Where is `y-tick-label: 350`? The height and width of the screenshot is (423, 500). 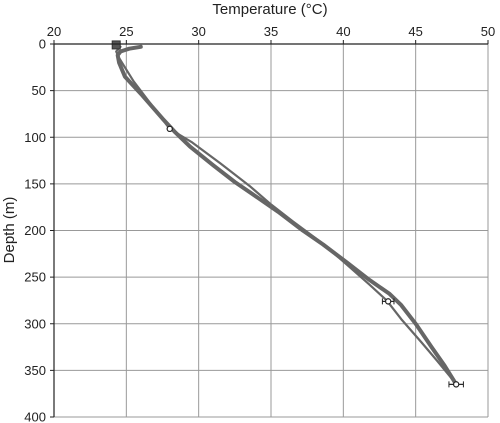
y-tick-label: 350 is located at coordinates (35, 370).